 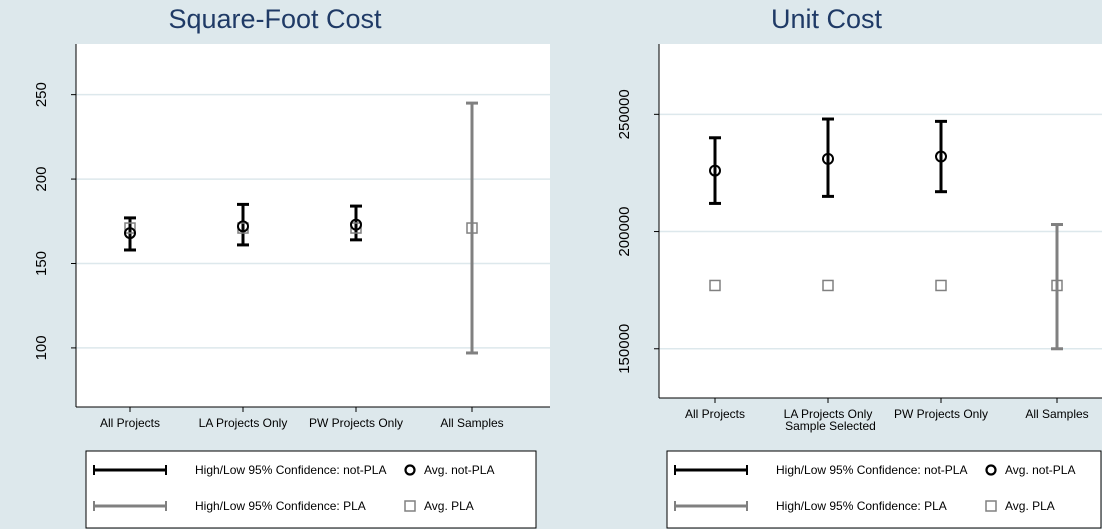 What do you see at coordinates (624, 232) in the screenshot?
I see `y-tick-label: 200000` at bounding box center [624, 232].